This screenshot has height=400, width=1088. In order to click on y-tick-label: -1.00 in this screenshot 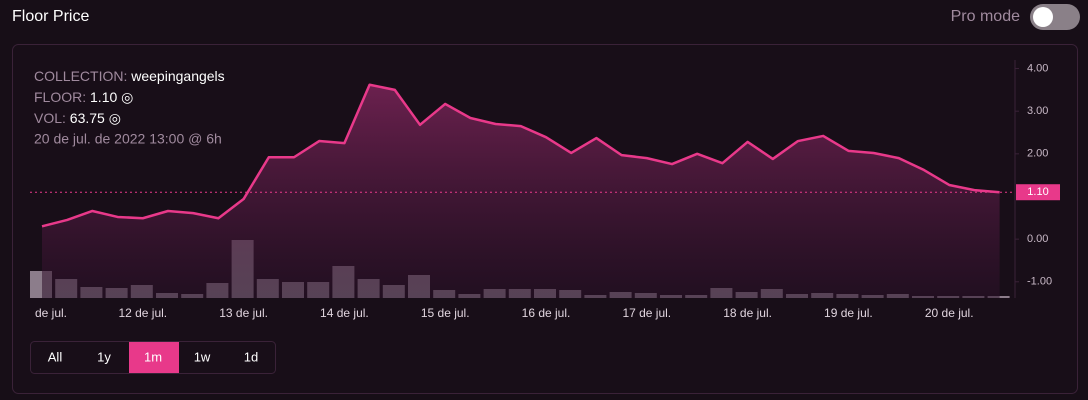, I will do `click(1039, 282)`.